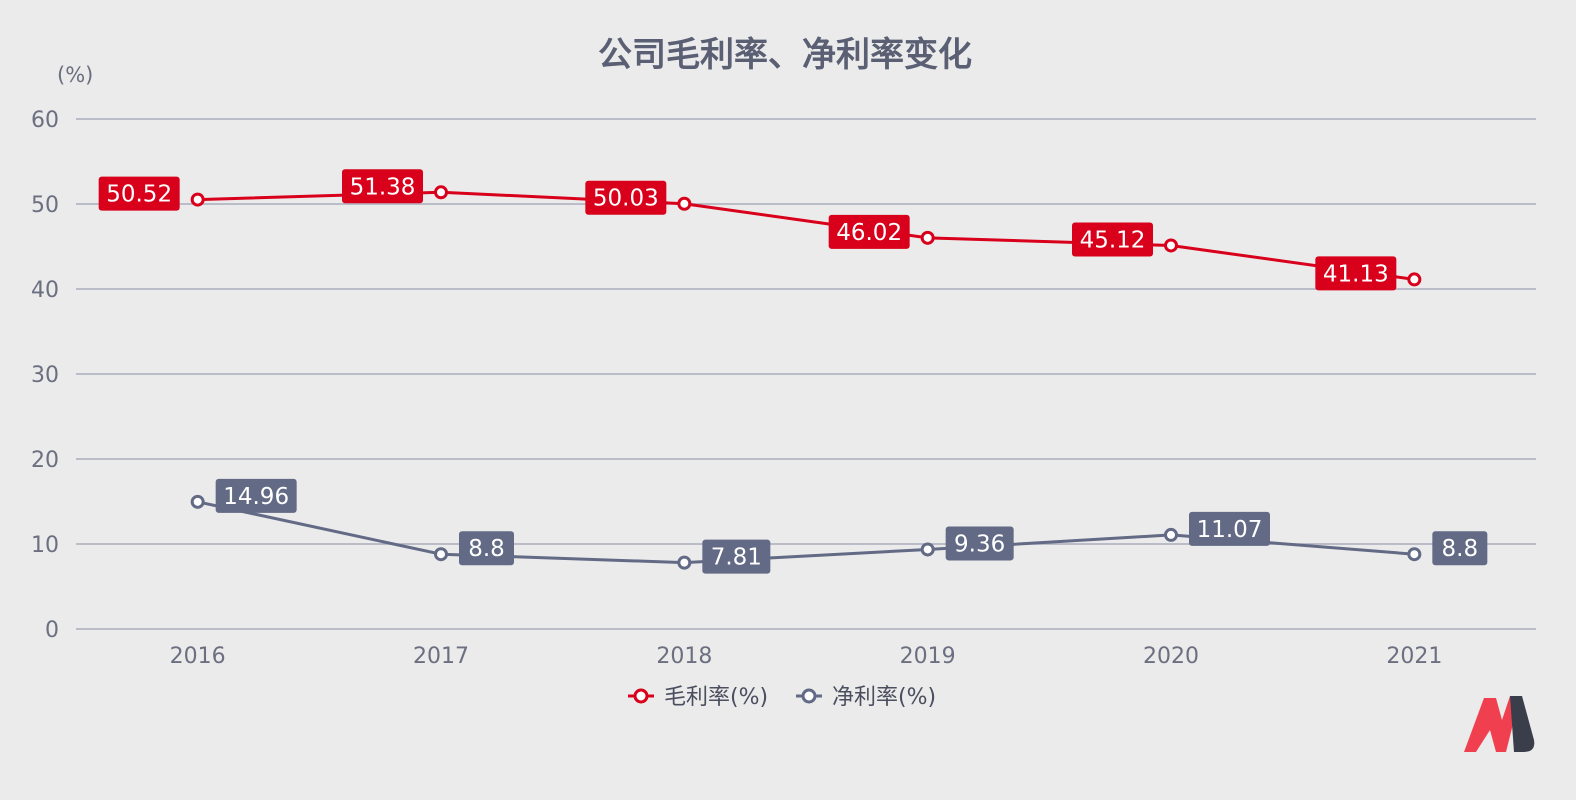 Image resolution: width=1576 pixels, height=800 pixels. What do you see at coordinates (45, 545) in the screenshot?
I see `y-tick-label: 10` at bounding box center [45, 545].